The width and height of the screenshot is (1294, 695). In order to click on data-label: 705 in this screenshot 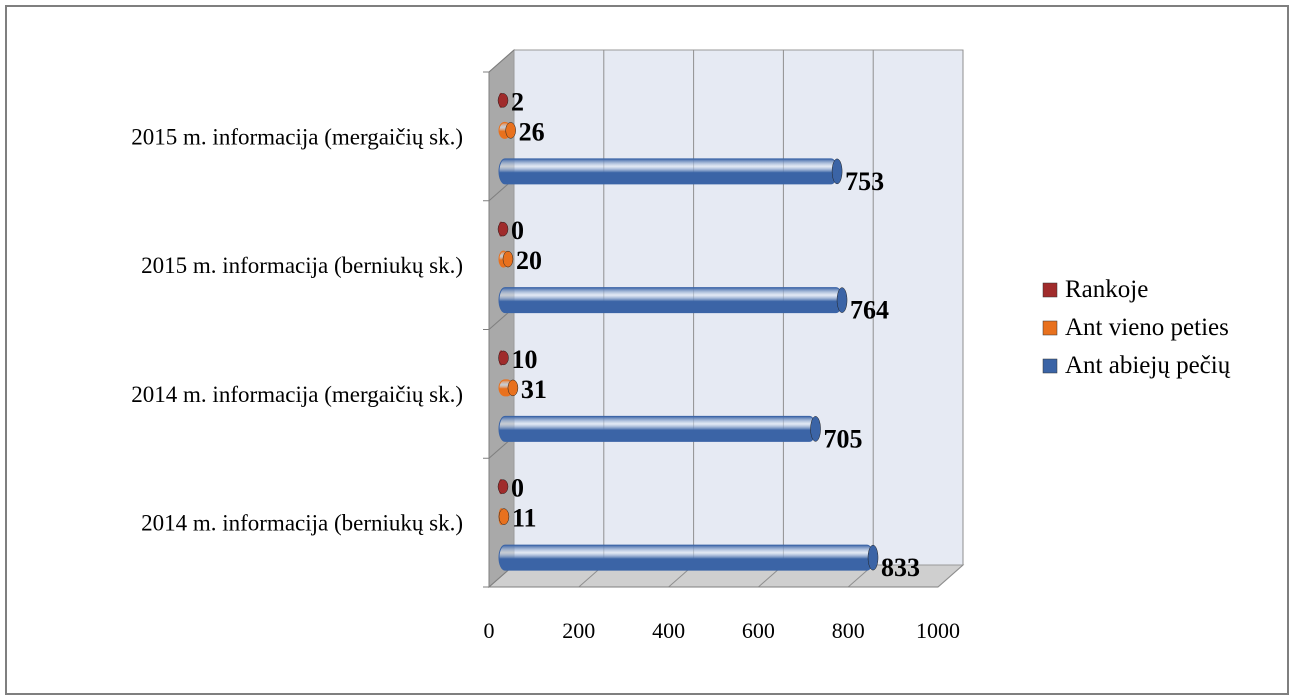, I will do `click(843, 438)`.